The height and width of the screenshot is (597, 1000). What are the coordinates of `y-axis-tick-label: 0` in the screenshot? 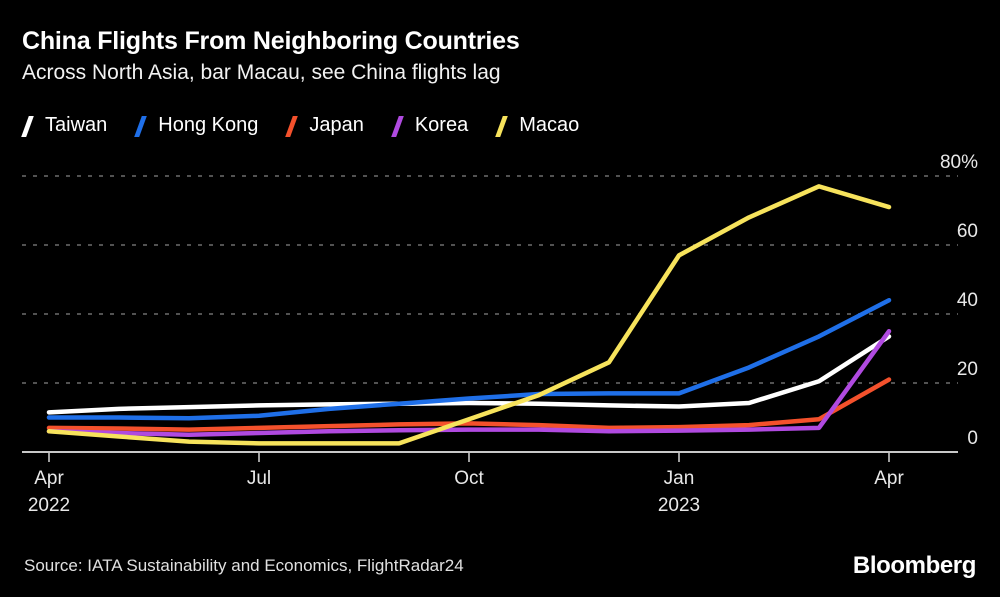 It's located at (972, 438).